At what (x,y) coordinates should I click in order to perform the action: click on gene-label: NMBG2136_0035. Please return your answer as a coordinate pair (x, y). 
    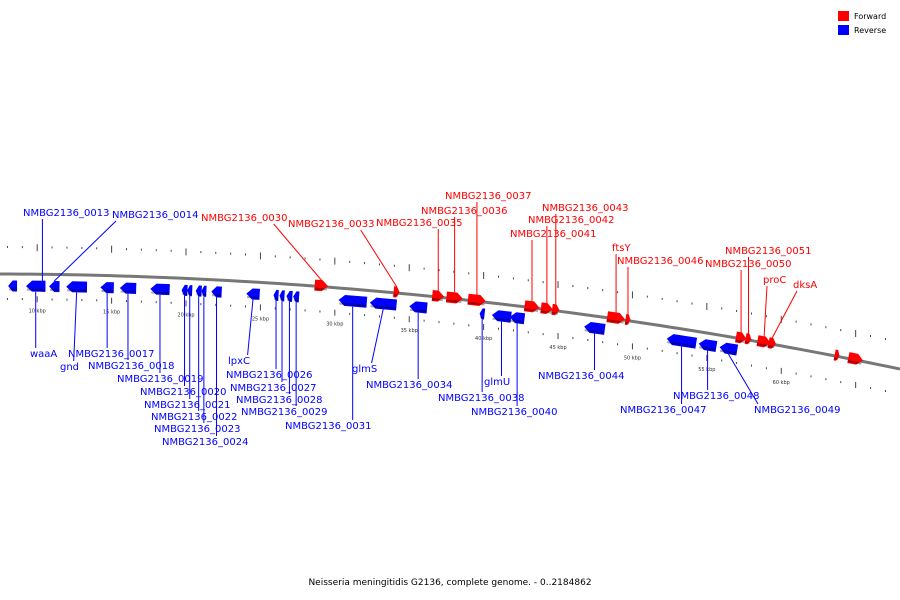
    Looking at the image, I should click on (419, 223).